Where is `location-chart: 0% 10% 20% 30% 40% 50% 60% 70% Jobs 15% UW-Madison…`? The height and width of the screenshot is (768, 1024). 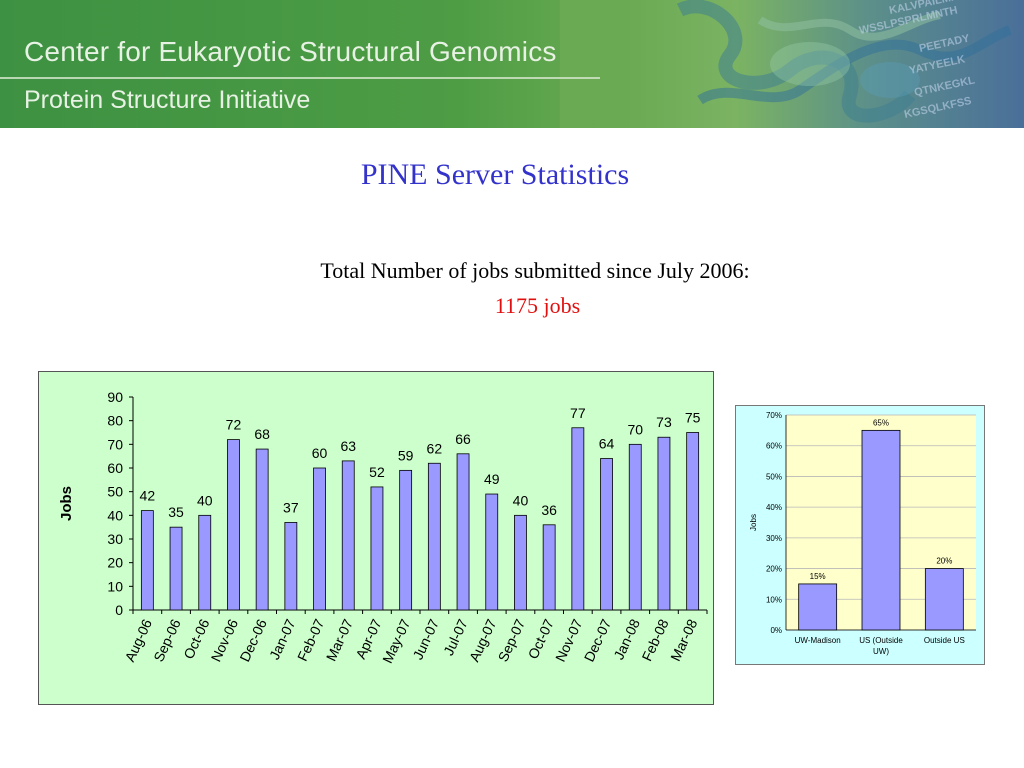
location-chart: 0% 10% 20% 30% 40% 50% 60% 70% Jobs 15% UW-Madison… is located at coordinates (860, 535).